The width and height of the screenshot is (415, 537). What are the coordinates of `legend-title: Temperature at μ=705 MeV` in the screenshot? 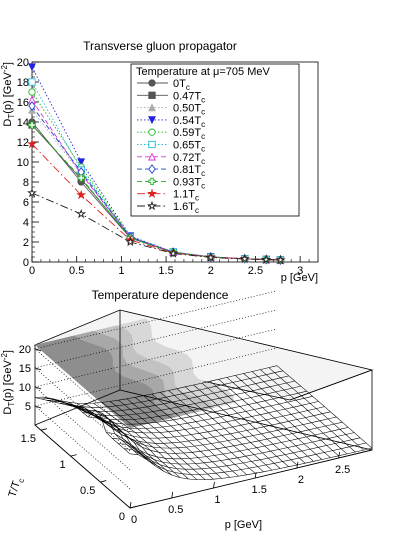 It's located at (203, 72).